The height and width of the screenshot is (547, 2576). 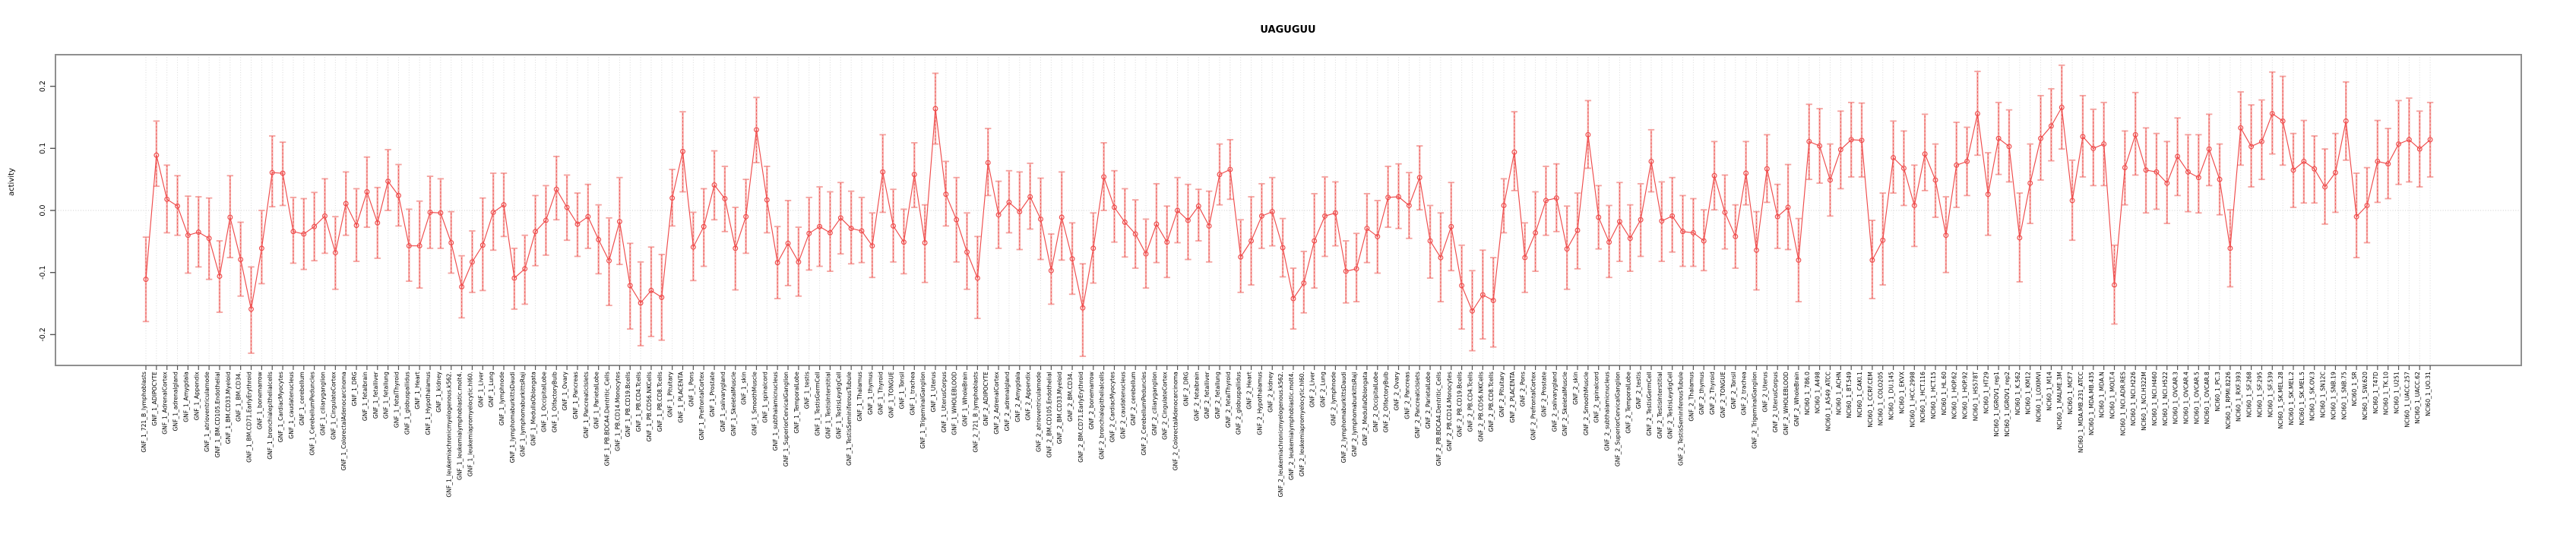 What do you see at coordinates (43, 334) in the screenshot?
I see `y-tick-label: -0.2` at bounding box center [43, 334].